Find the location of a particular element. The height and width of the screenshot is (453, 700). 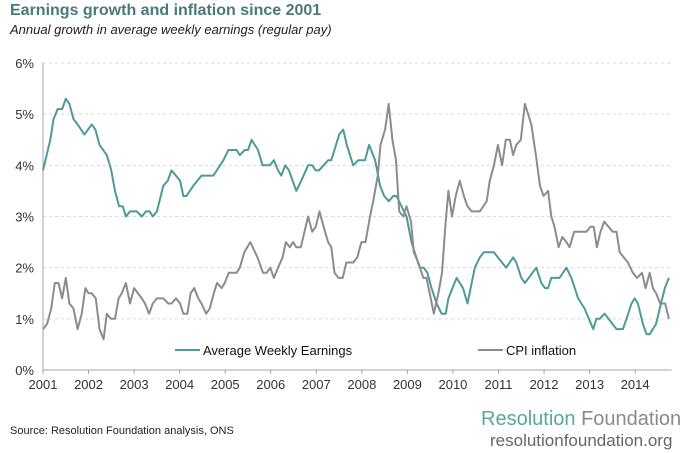

y-tick-label: 2% is located at coordinates (24, 268).